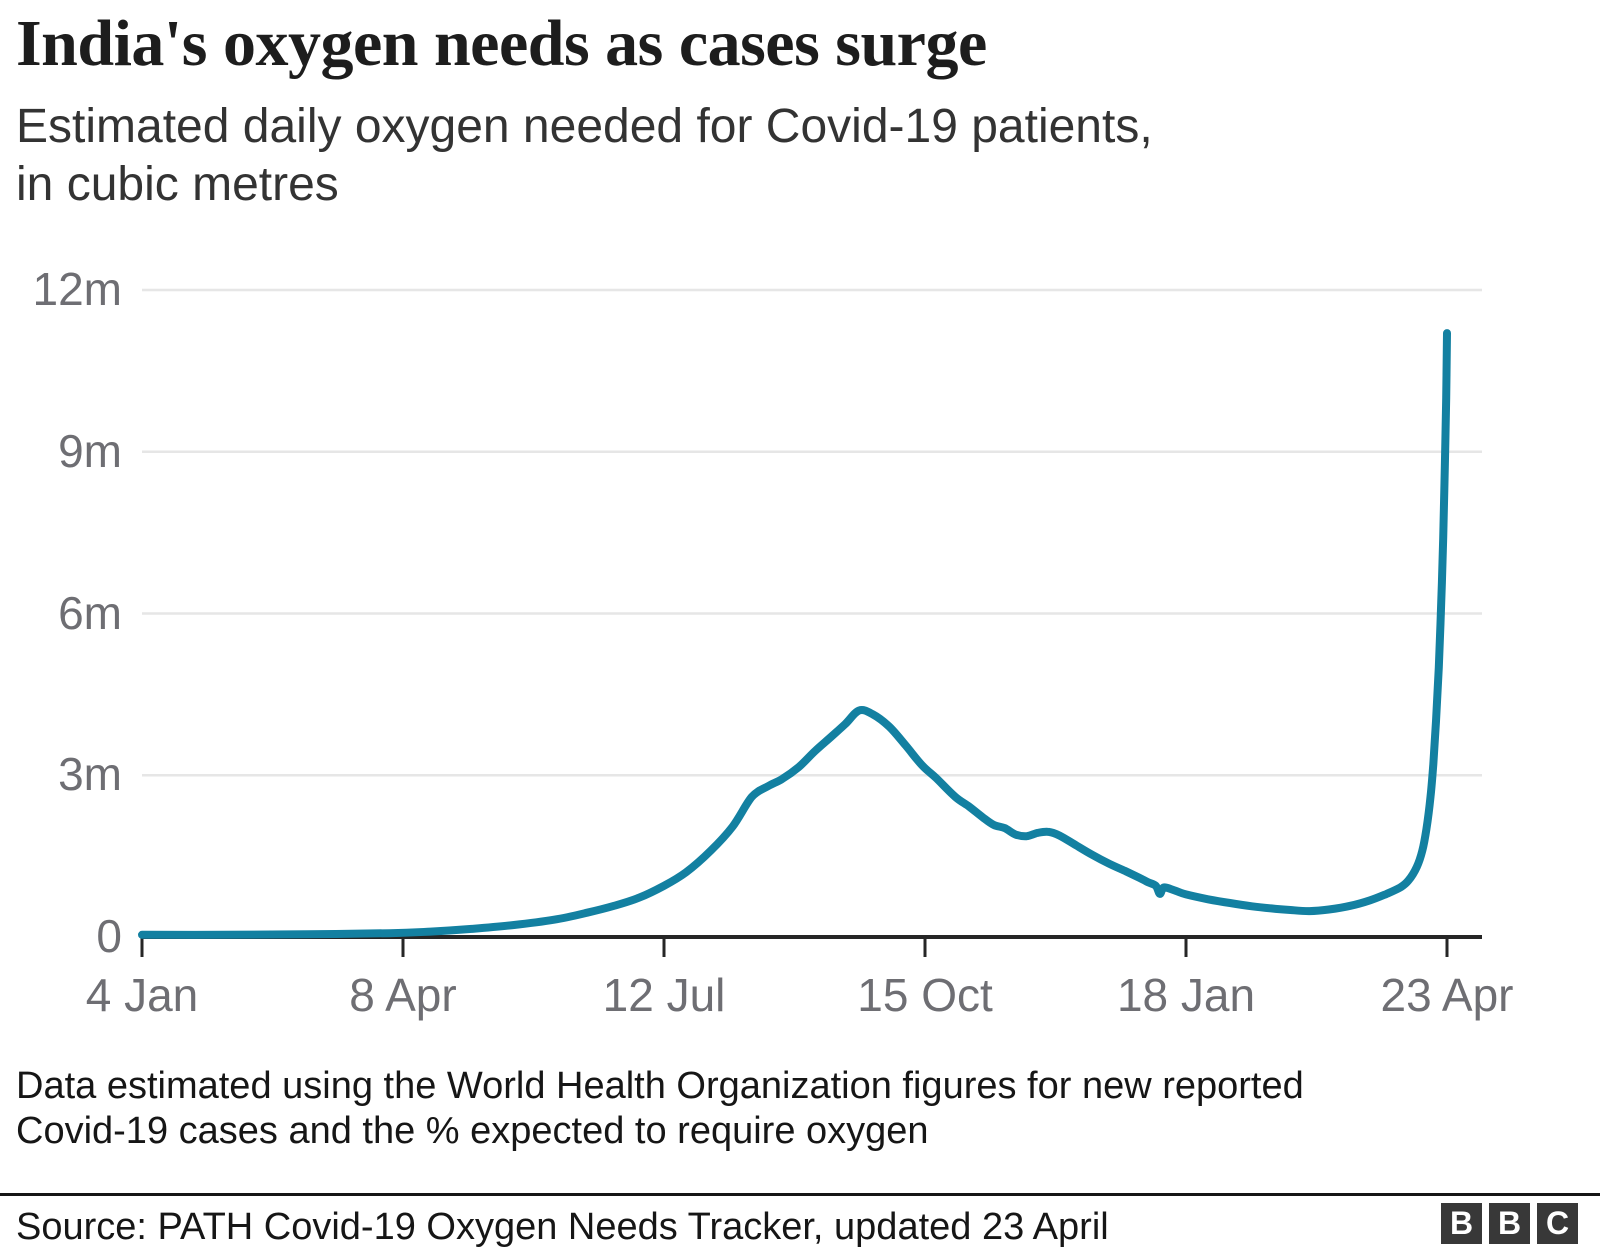 The height and width of the screenshot is (1250, 1600). Describe the element at coordinates (925, 995) in the screenshot. I see `x-axis-label: 15 Oct` at that location.